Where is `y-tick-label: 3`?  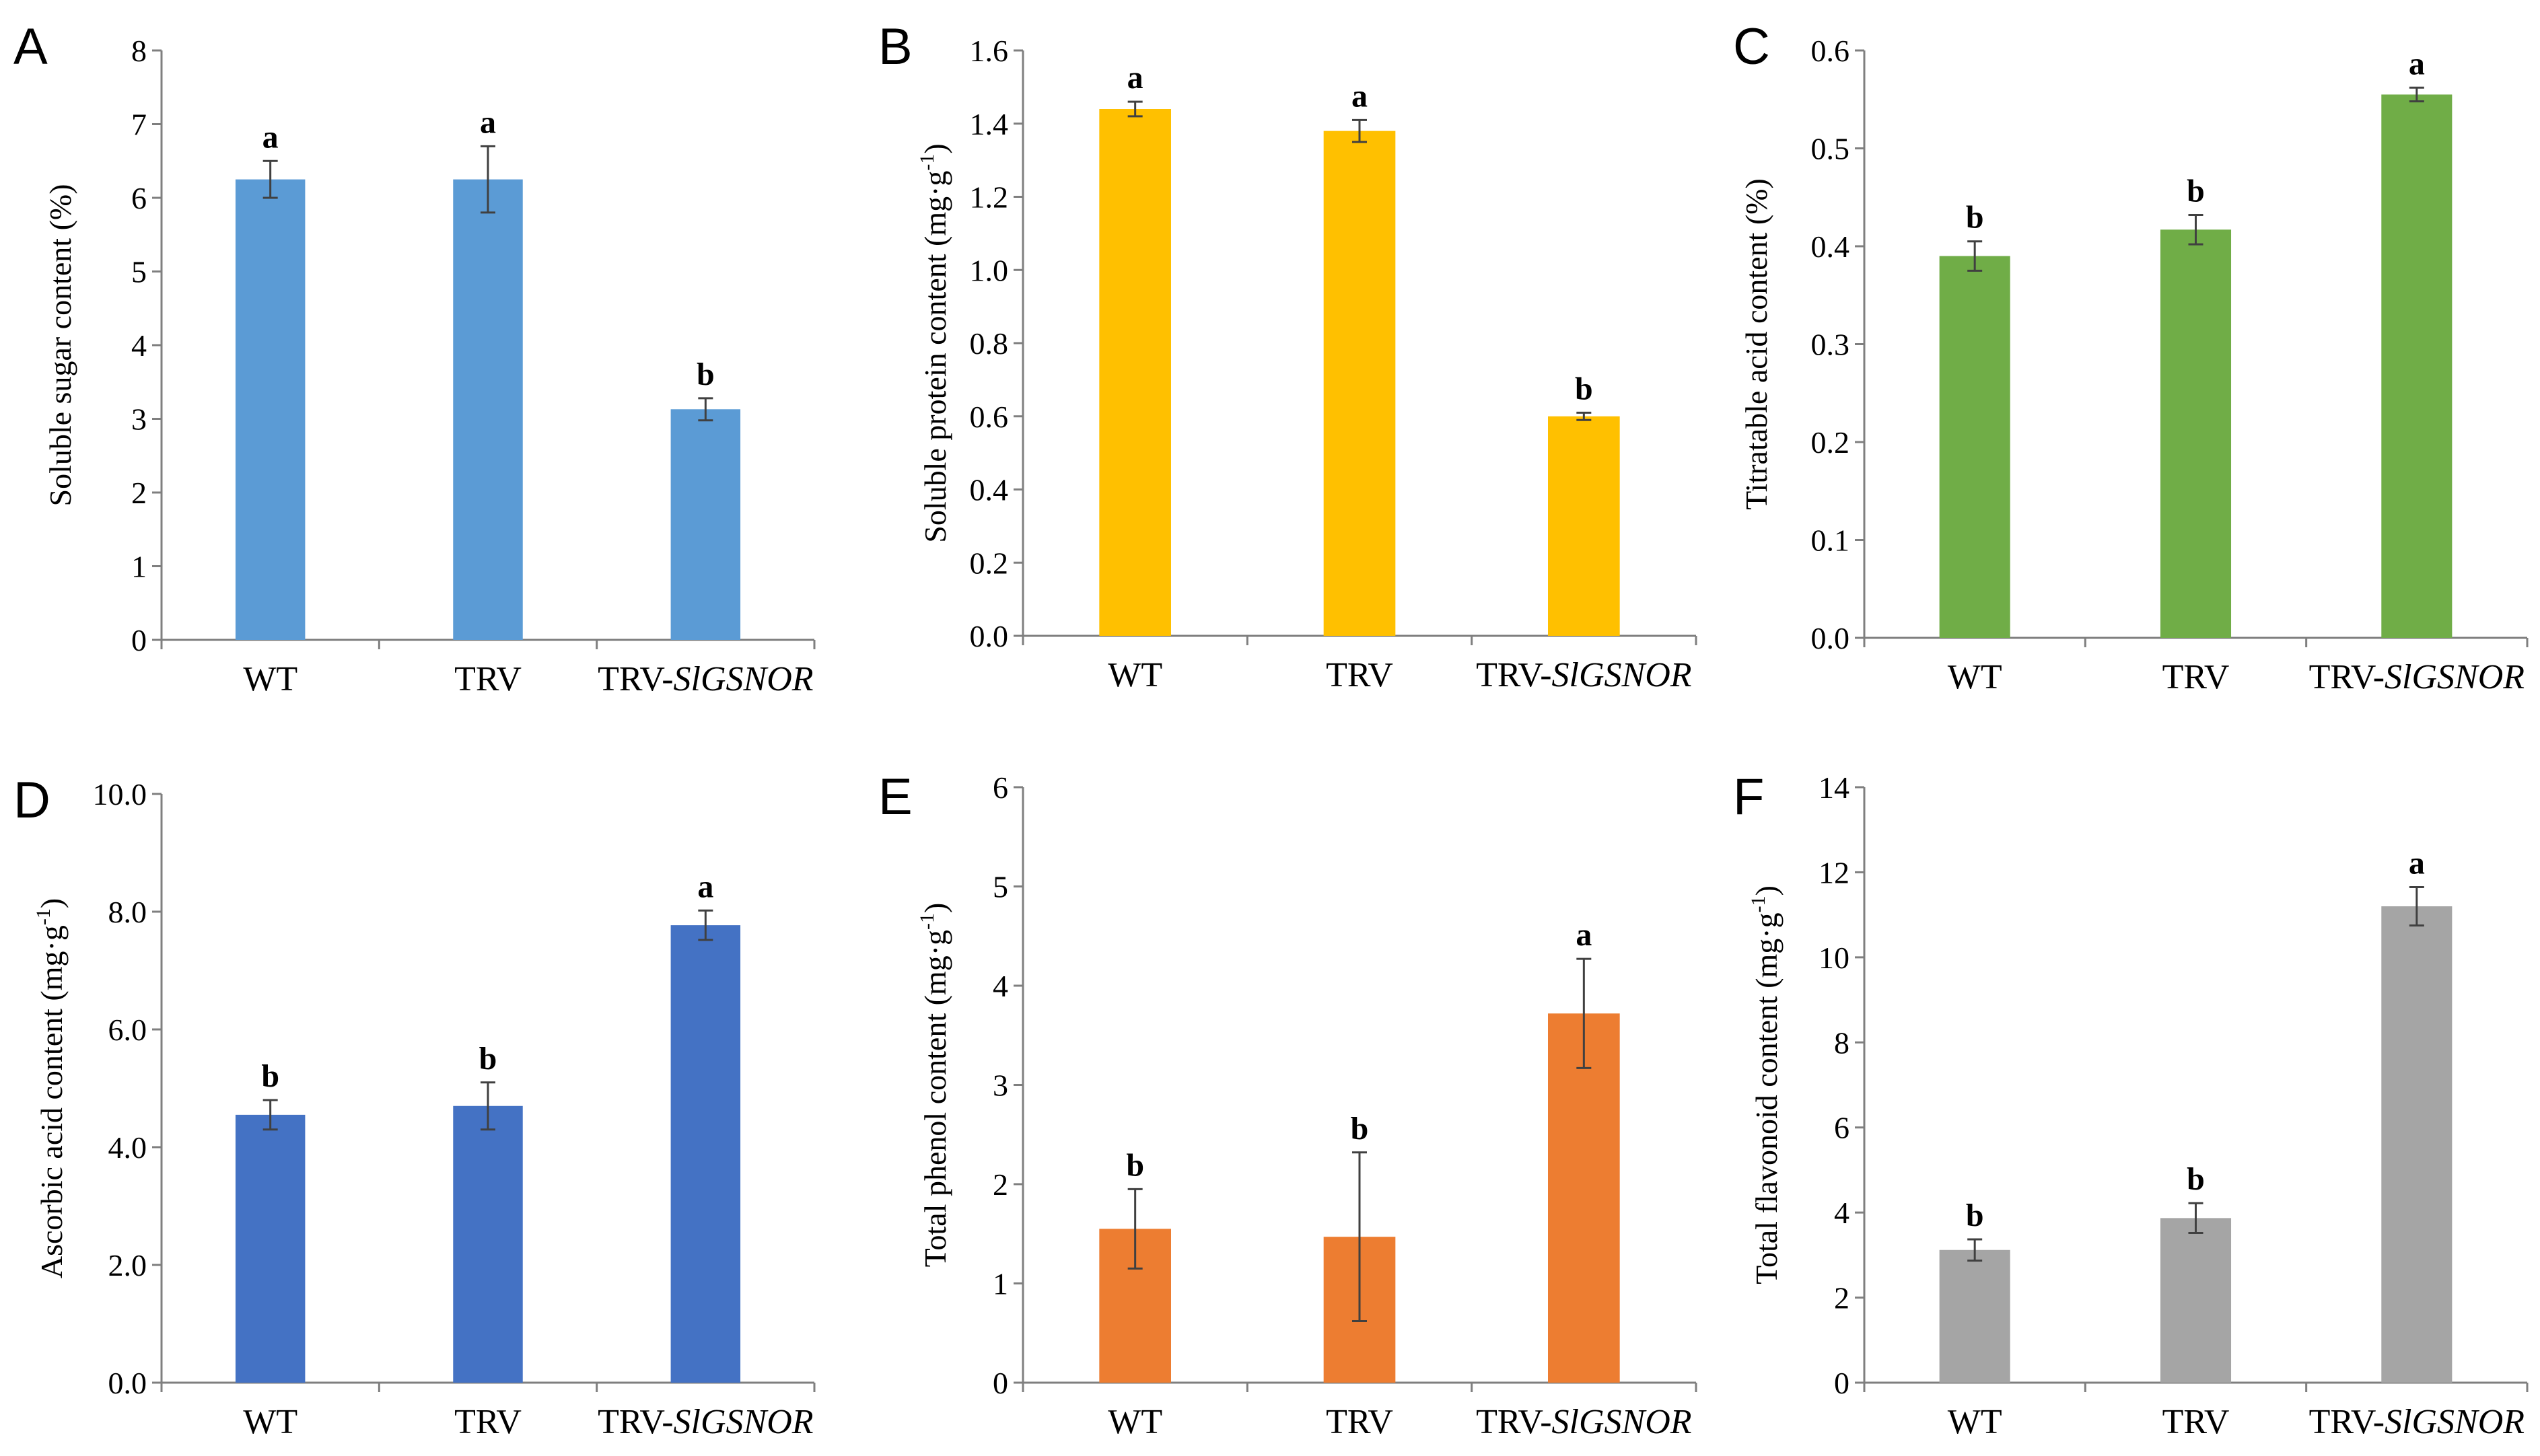
y-tick-label: 3 is located at coordinates (139, 419).